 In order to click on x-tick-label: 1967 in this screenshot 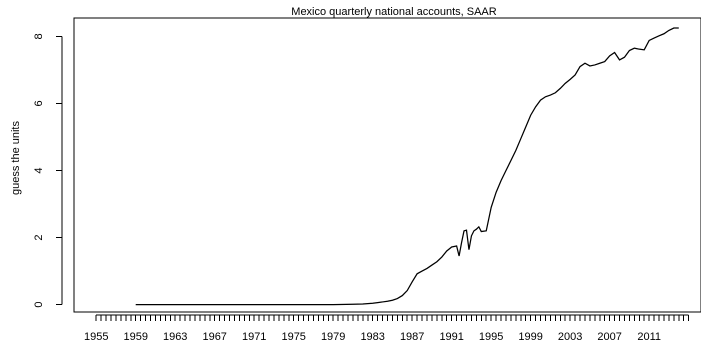, I will do `click(214, 337)`.